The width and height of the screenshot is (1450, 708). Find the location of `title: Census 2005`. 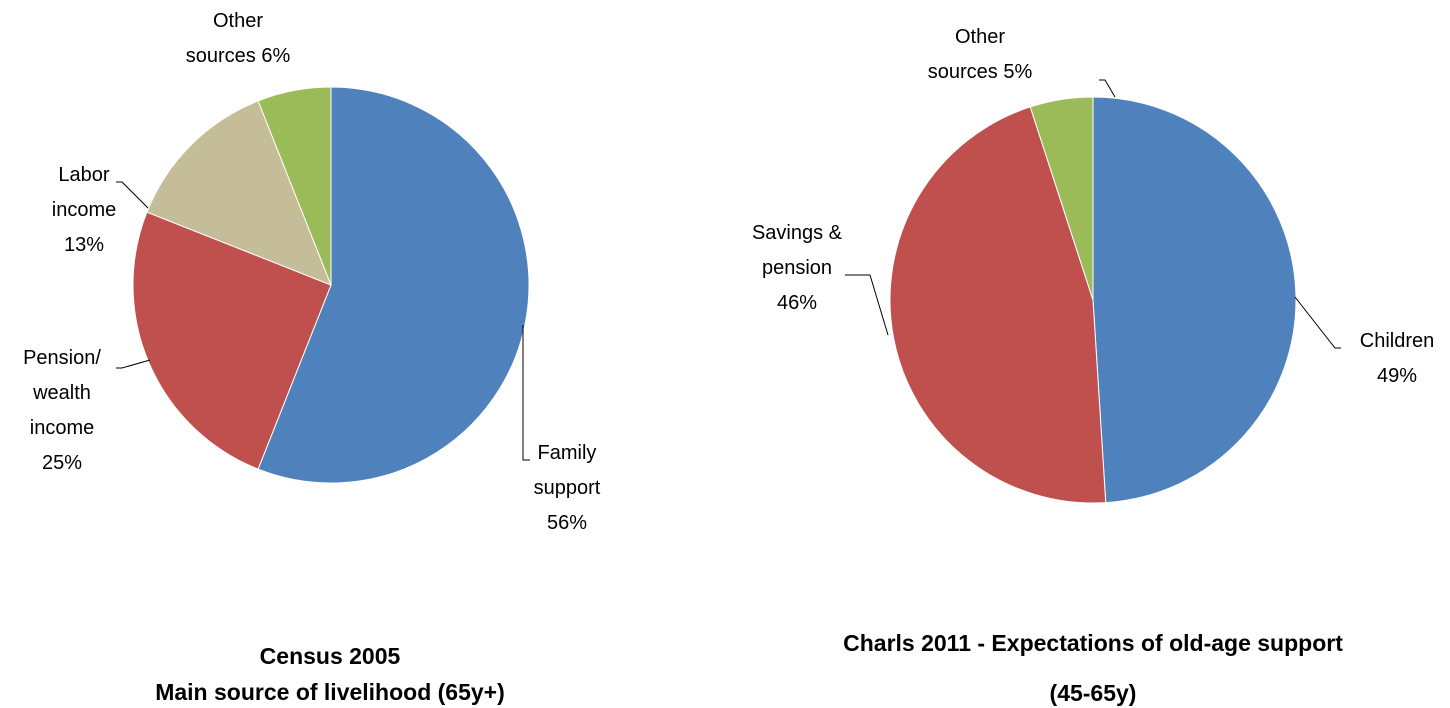

title: Census 2005 is located at coordinates (330, 656).